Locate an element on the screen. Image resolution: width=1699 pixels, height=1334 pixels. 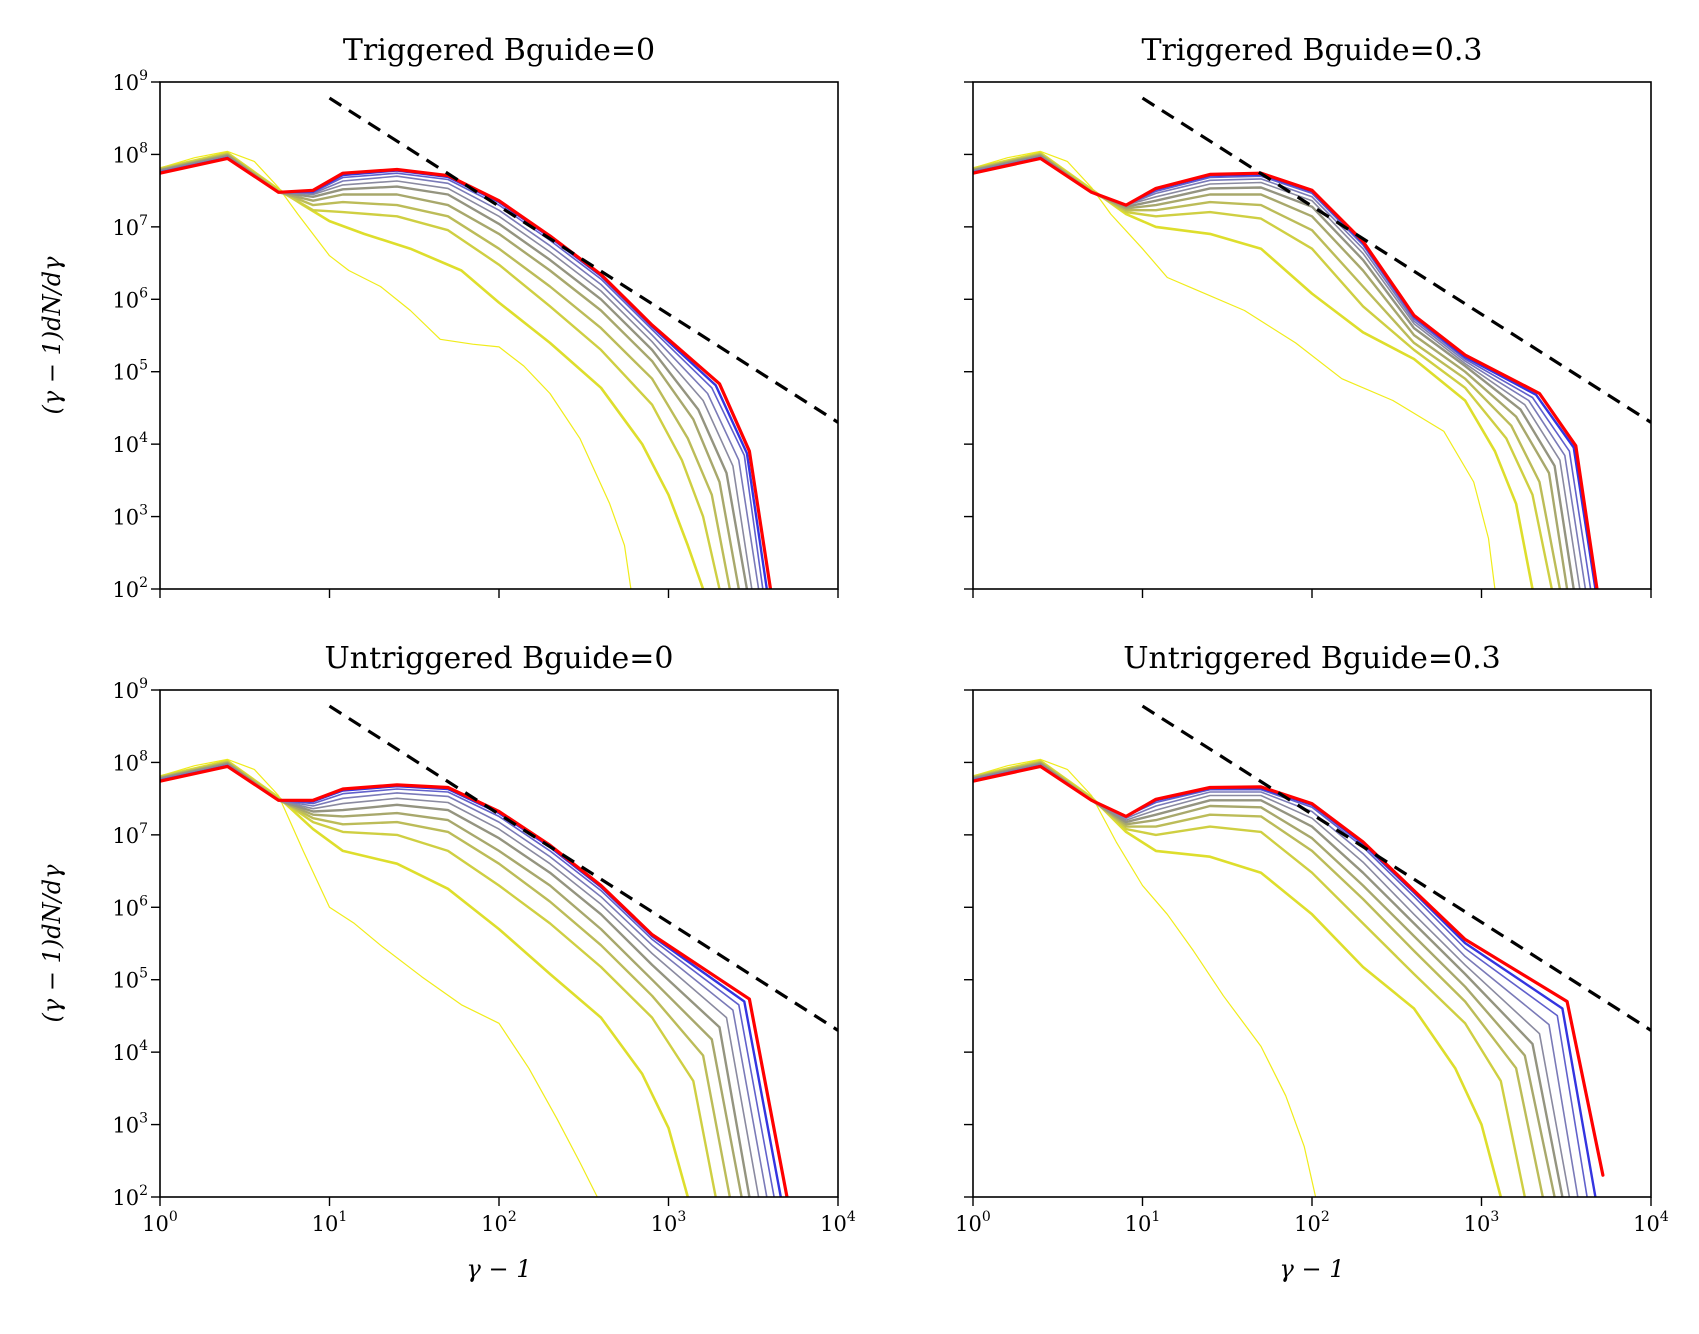
panel-title: Untriggered Bguide=0 is located at coordinates (499, 658).